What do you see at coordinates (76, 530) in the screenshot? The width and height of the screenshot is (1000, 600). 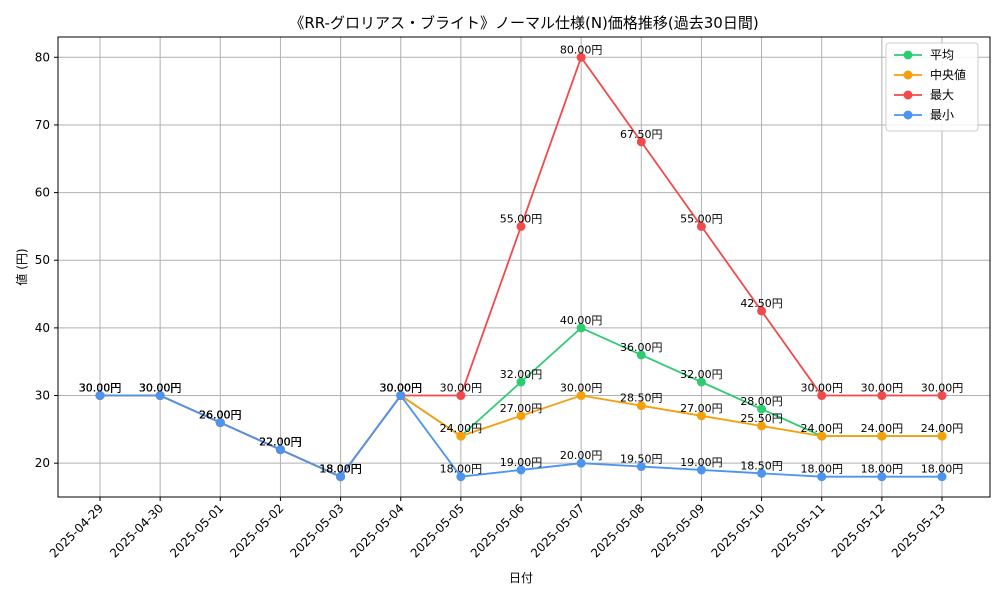 I see `x-tick-label: 2025-04-29` at bounding box center [76, 530].